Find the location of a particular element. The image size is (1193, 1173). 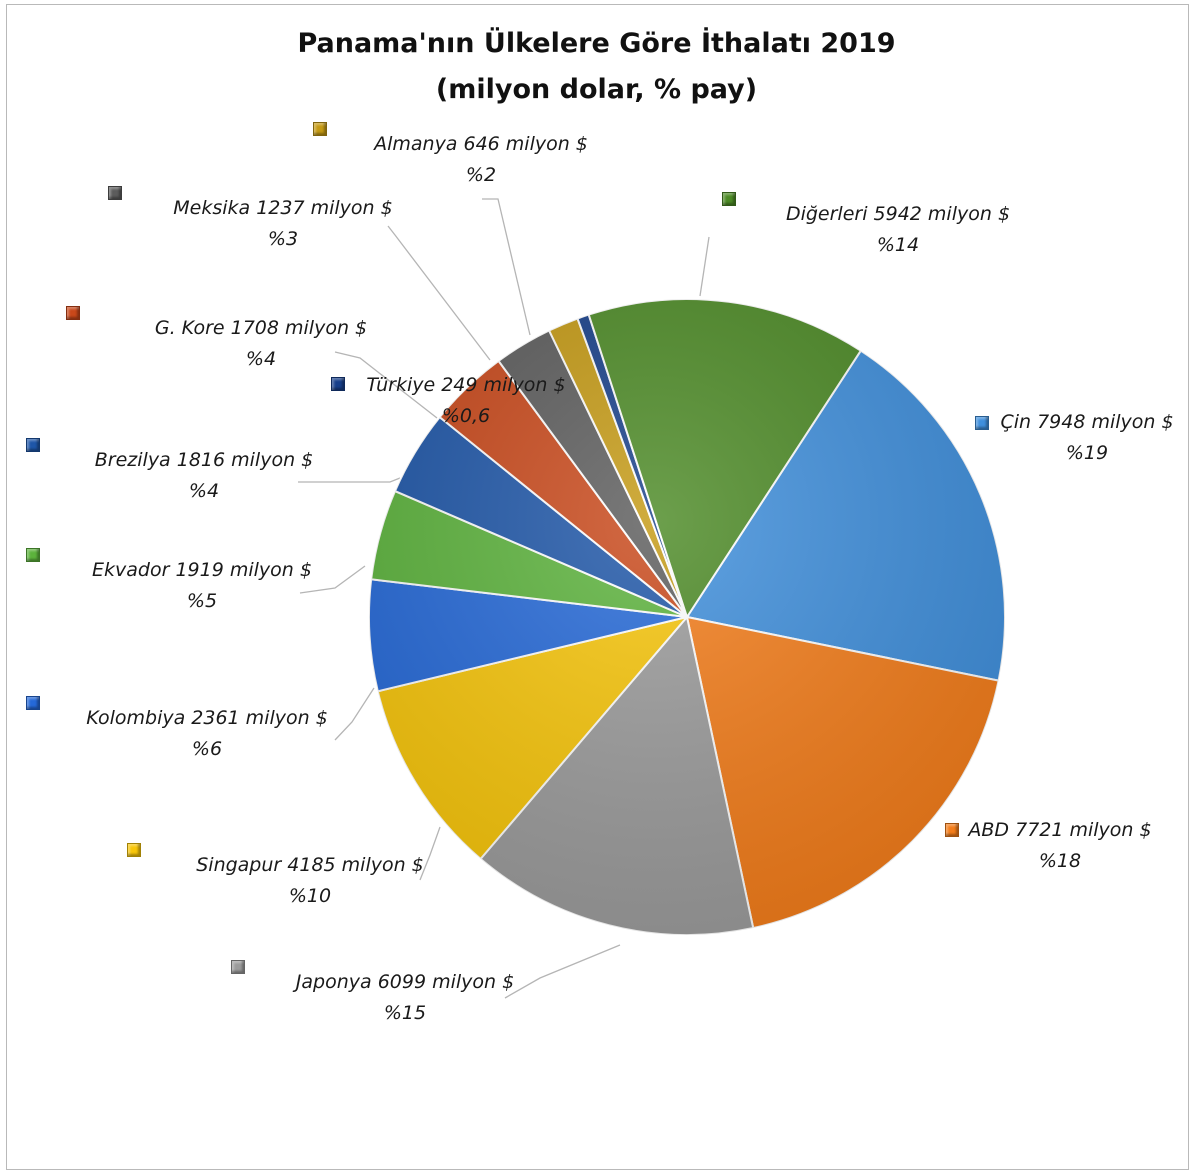

data-label-value: G. Kore 1708 milyon $ is located at coordinates (261, 328).